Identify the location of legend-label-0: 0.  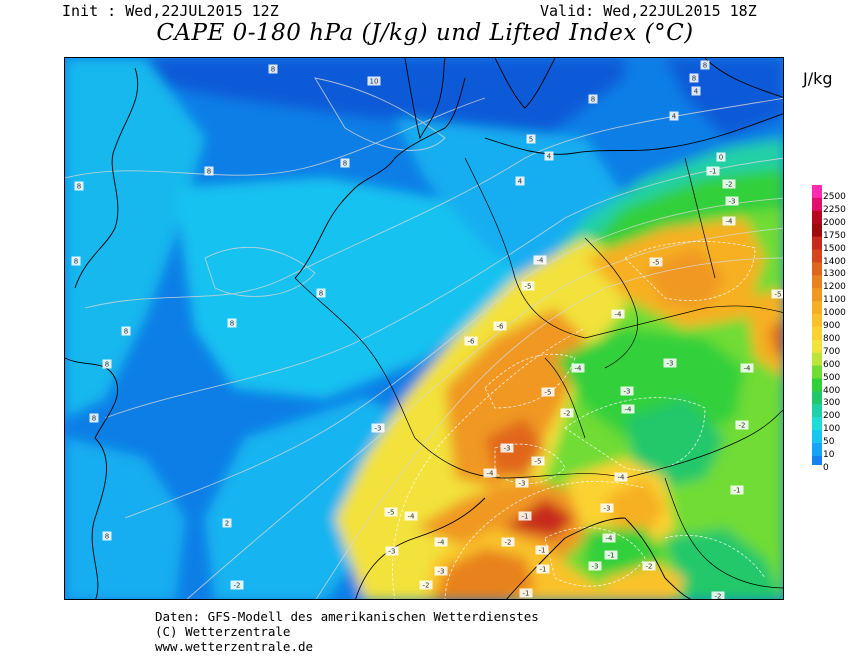
(826, 467).